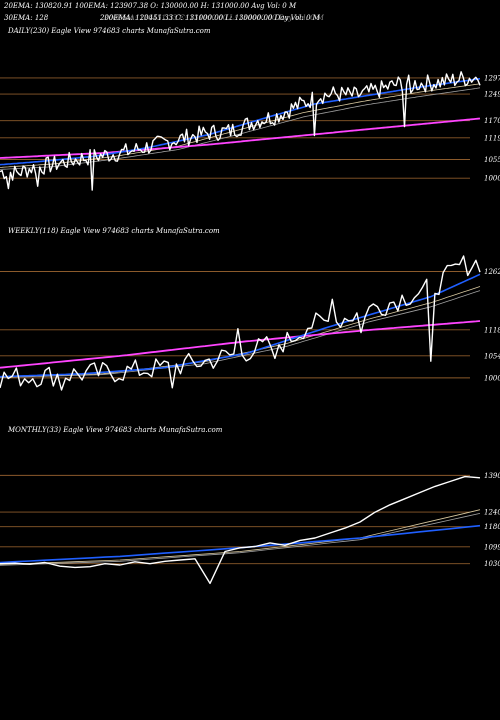  Describe the element at coordinates (240, 334) in the screenshot. I see `weekly-ema-mid-b-line` at that location.